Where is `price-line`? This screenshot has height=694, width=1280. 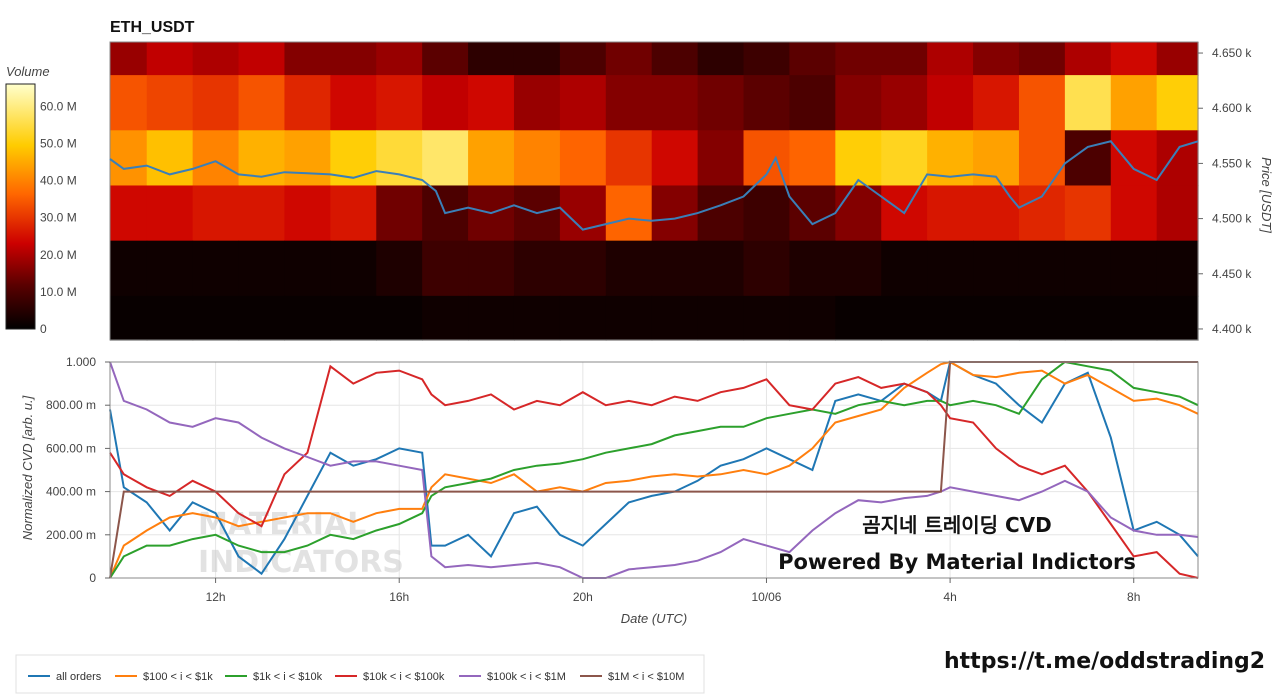
price-line is located at coordinates (654, 185).